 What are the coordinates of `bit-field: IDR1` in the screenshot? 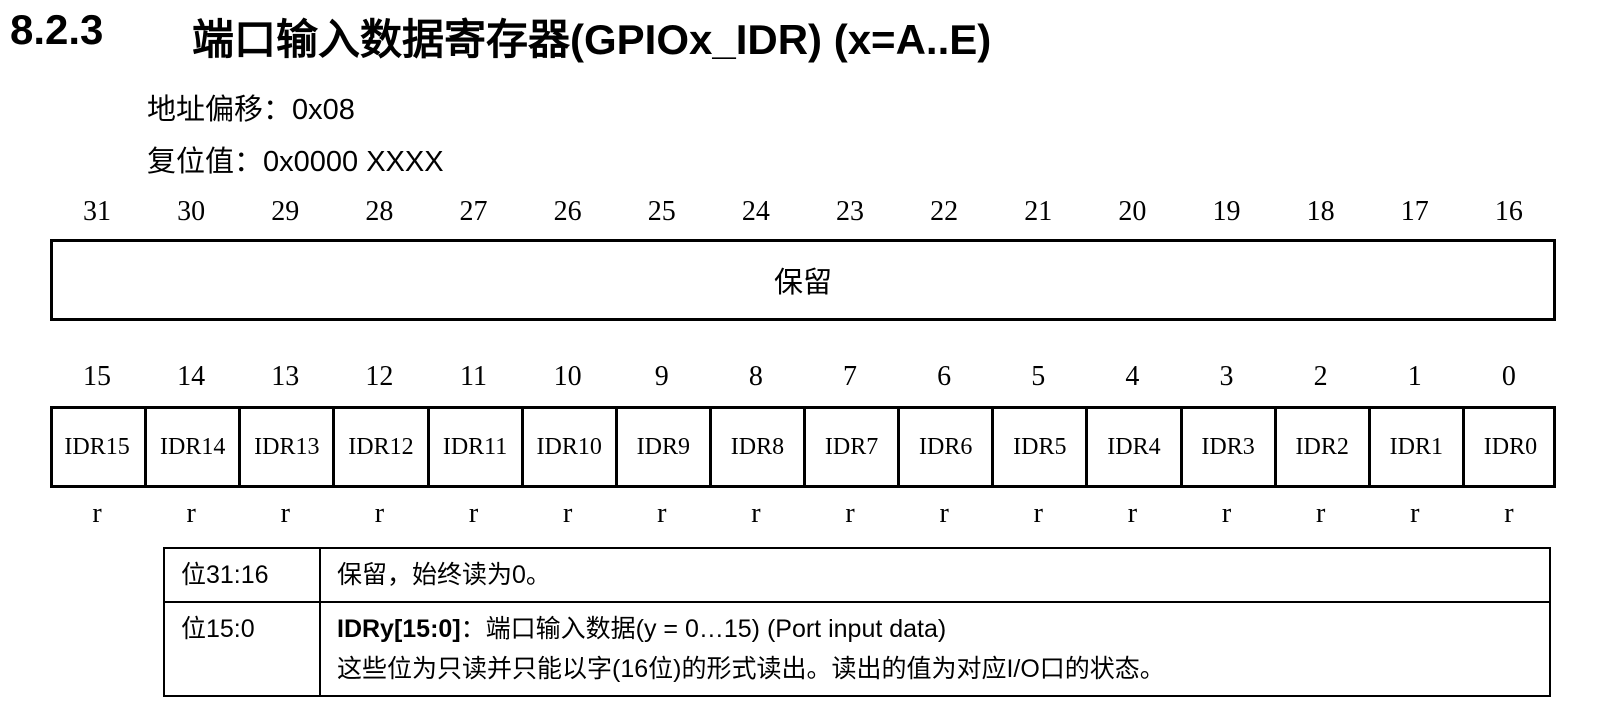 It's located at (1414, 447).